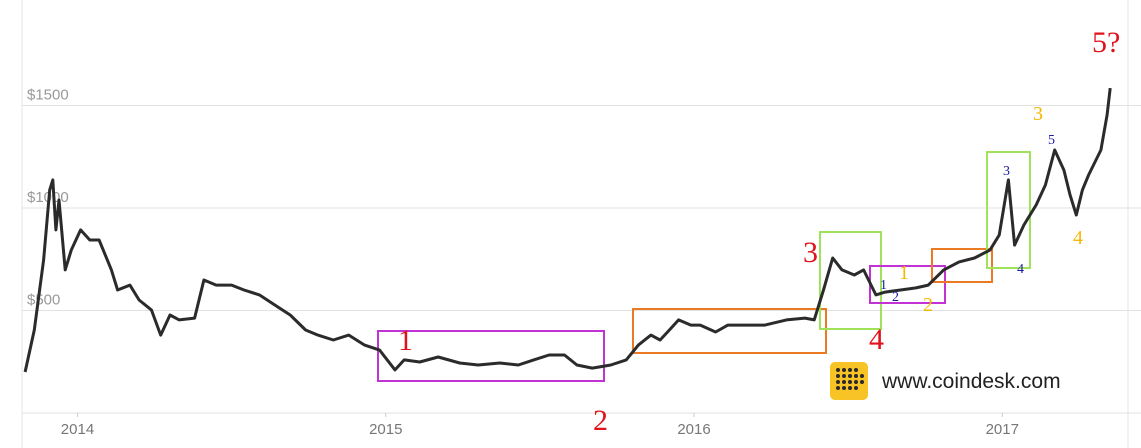 The height and width of the screenshot is (448, 1141). Describe the element at coordinates (385, 429) in the screenshot. I see `x-tick-label: 2015` at that location.